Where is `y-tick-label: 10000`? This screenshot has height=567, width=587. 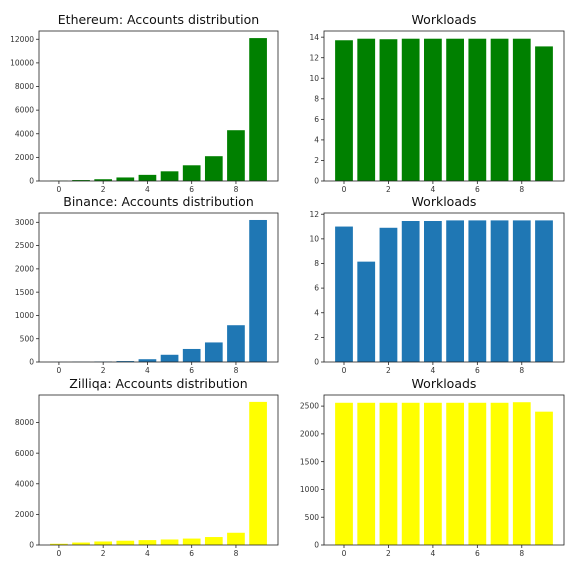
y-tick-label: 10000 is located at coordinates (22, 62).